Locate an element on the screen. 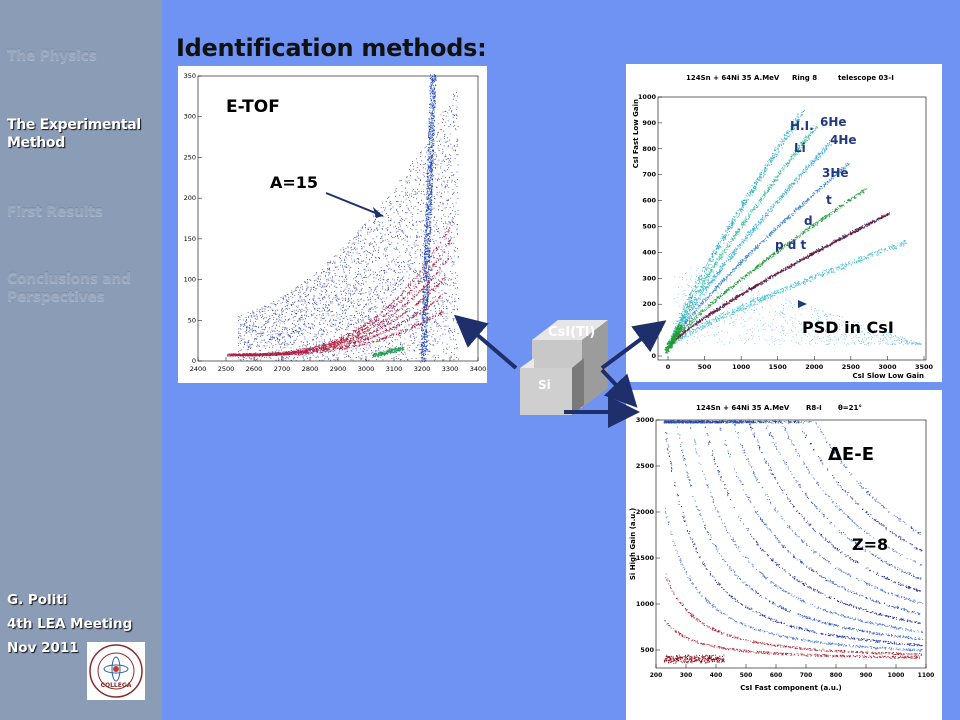  dee-ylabel: Si High Gain (a.u.) is located at coordinates (633, 544).